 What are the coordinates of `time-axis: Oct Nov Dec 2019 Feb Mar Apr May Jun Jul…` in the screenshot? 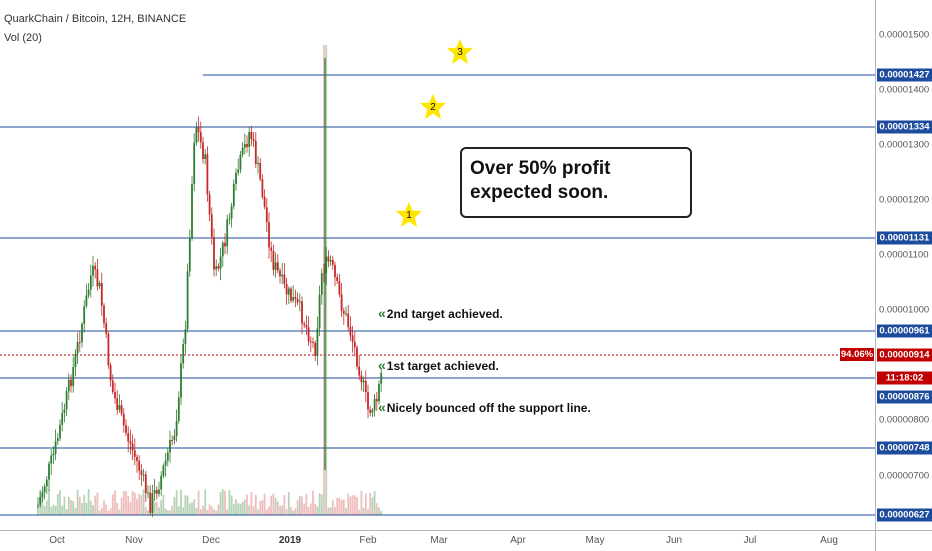 It's located at (437, 540).